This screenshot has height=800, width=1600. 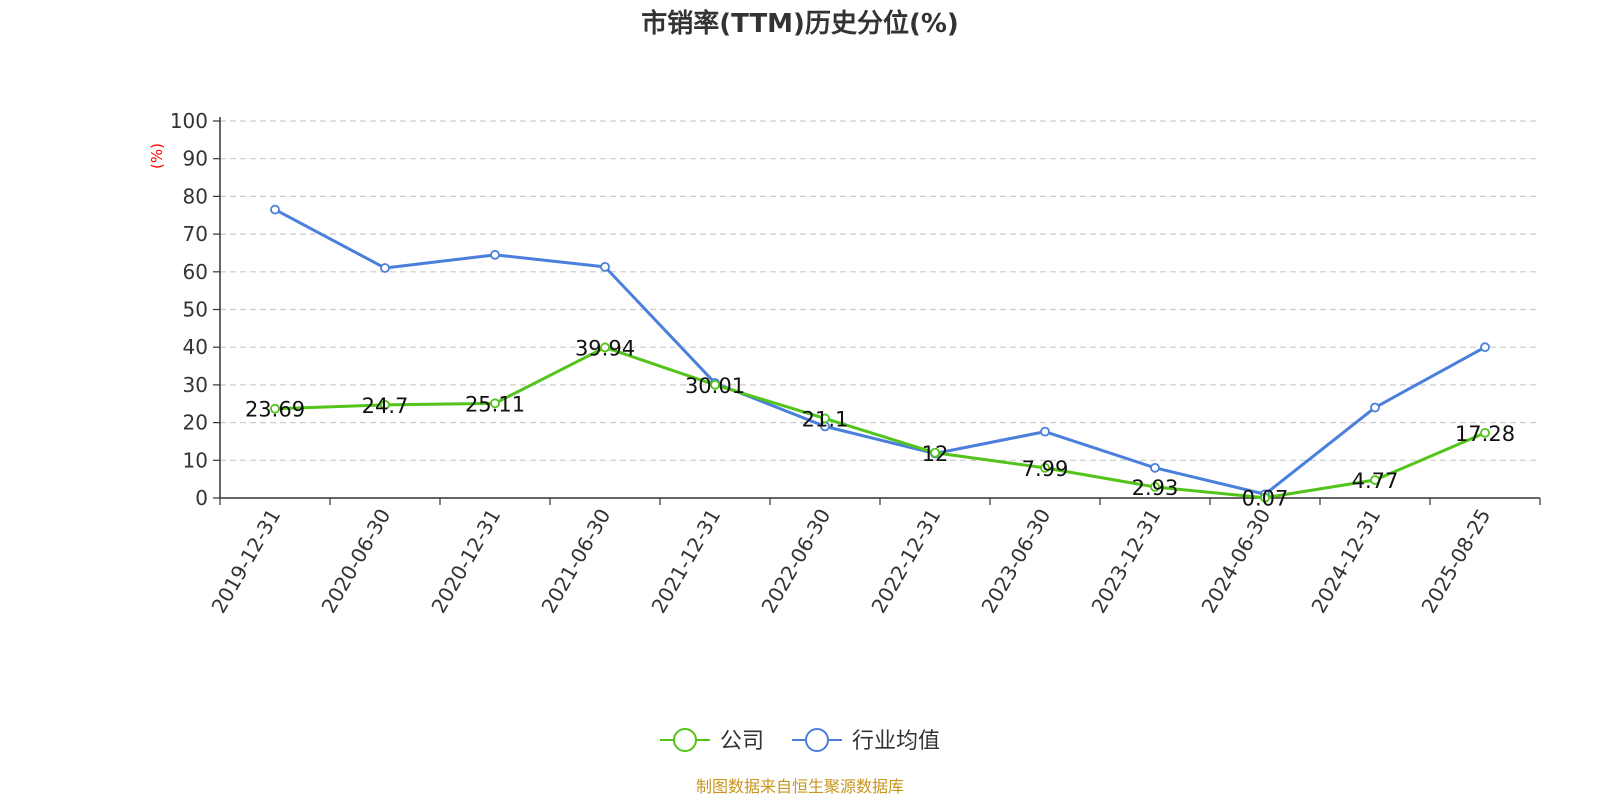 I want to click on x-tick-label: 2022-12-31, so click(x=905, y=561).